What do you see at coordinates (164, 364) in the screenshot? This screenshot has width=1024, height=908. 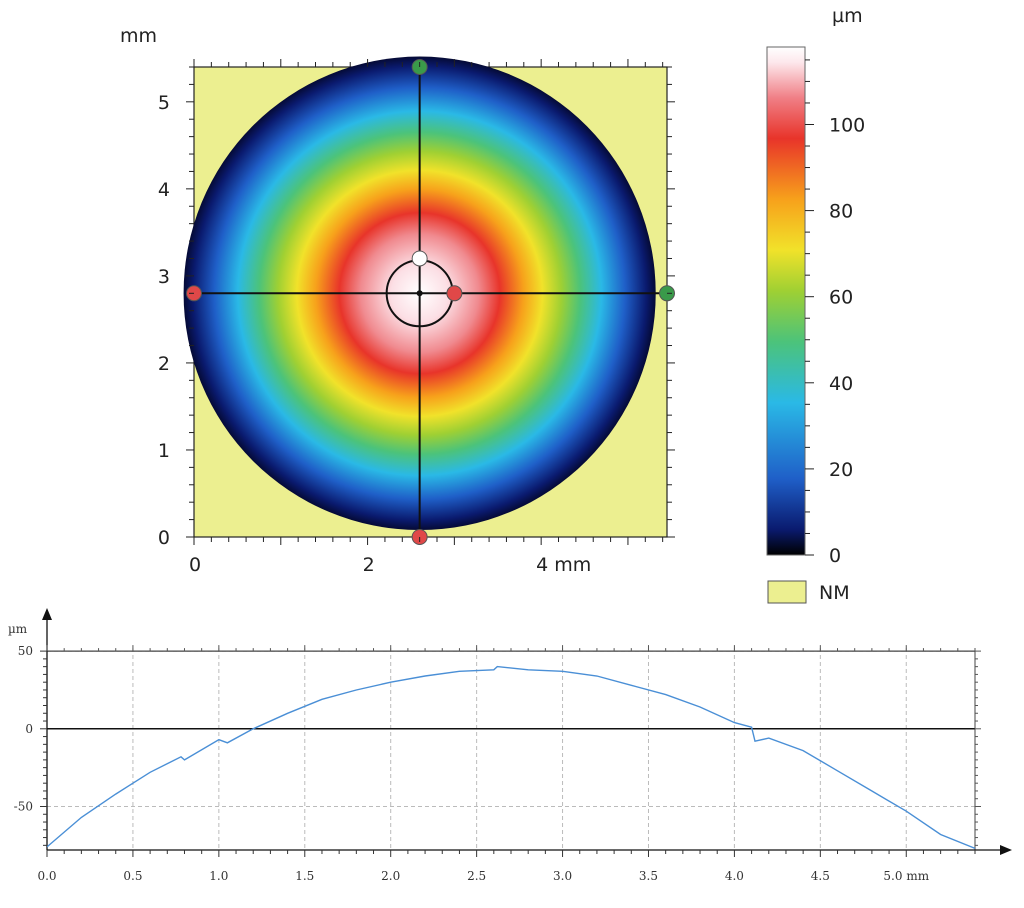 I see `y-tick-label: 2` at bounding box center [164, 364].